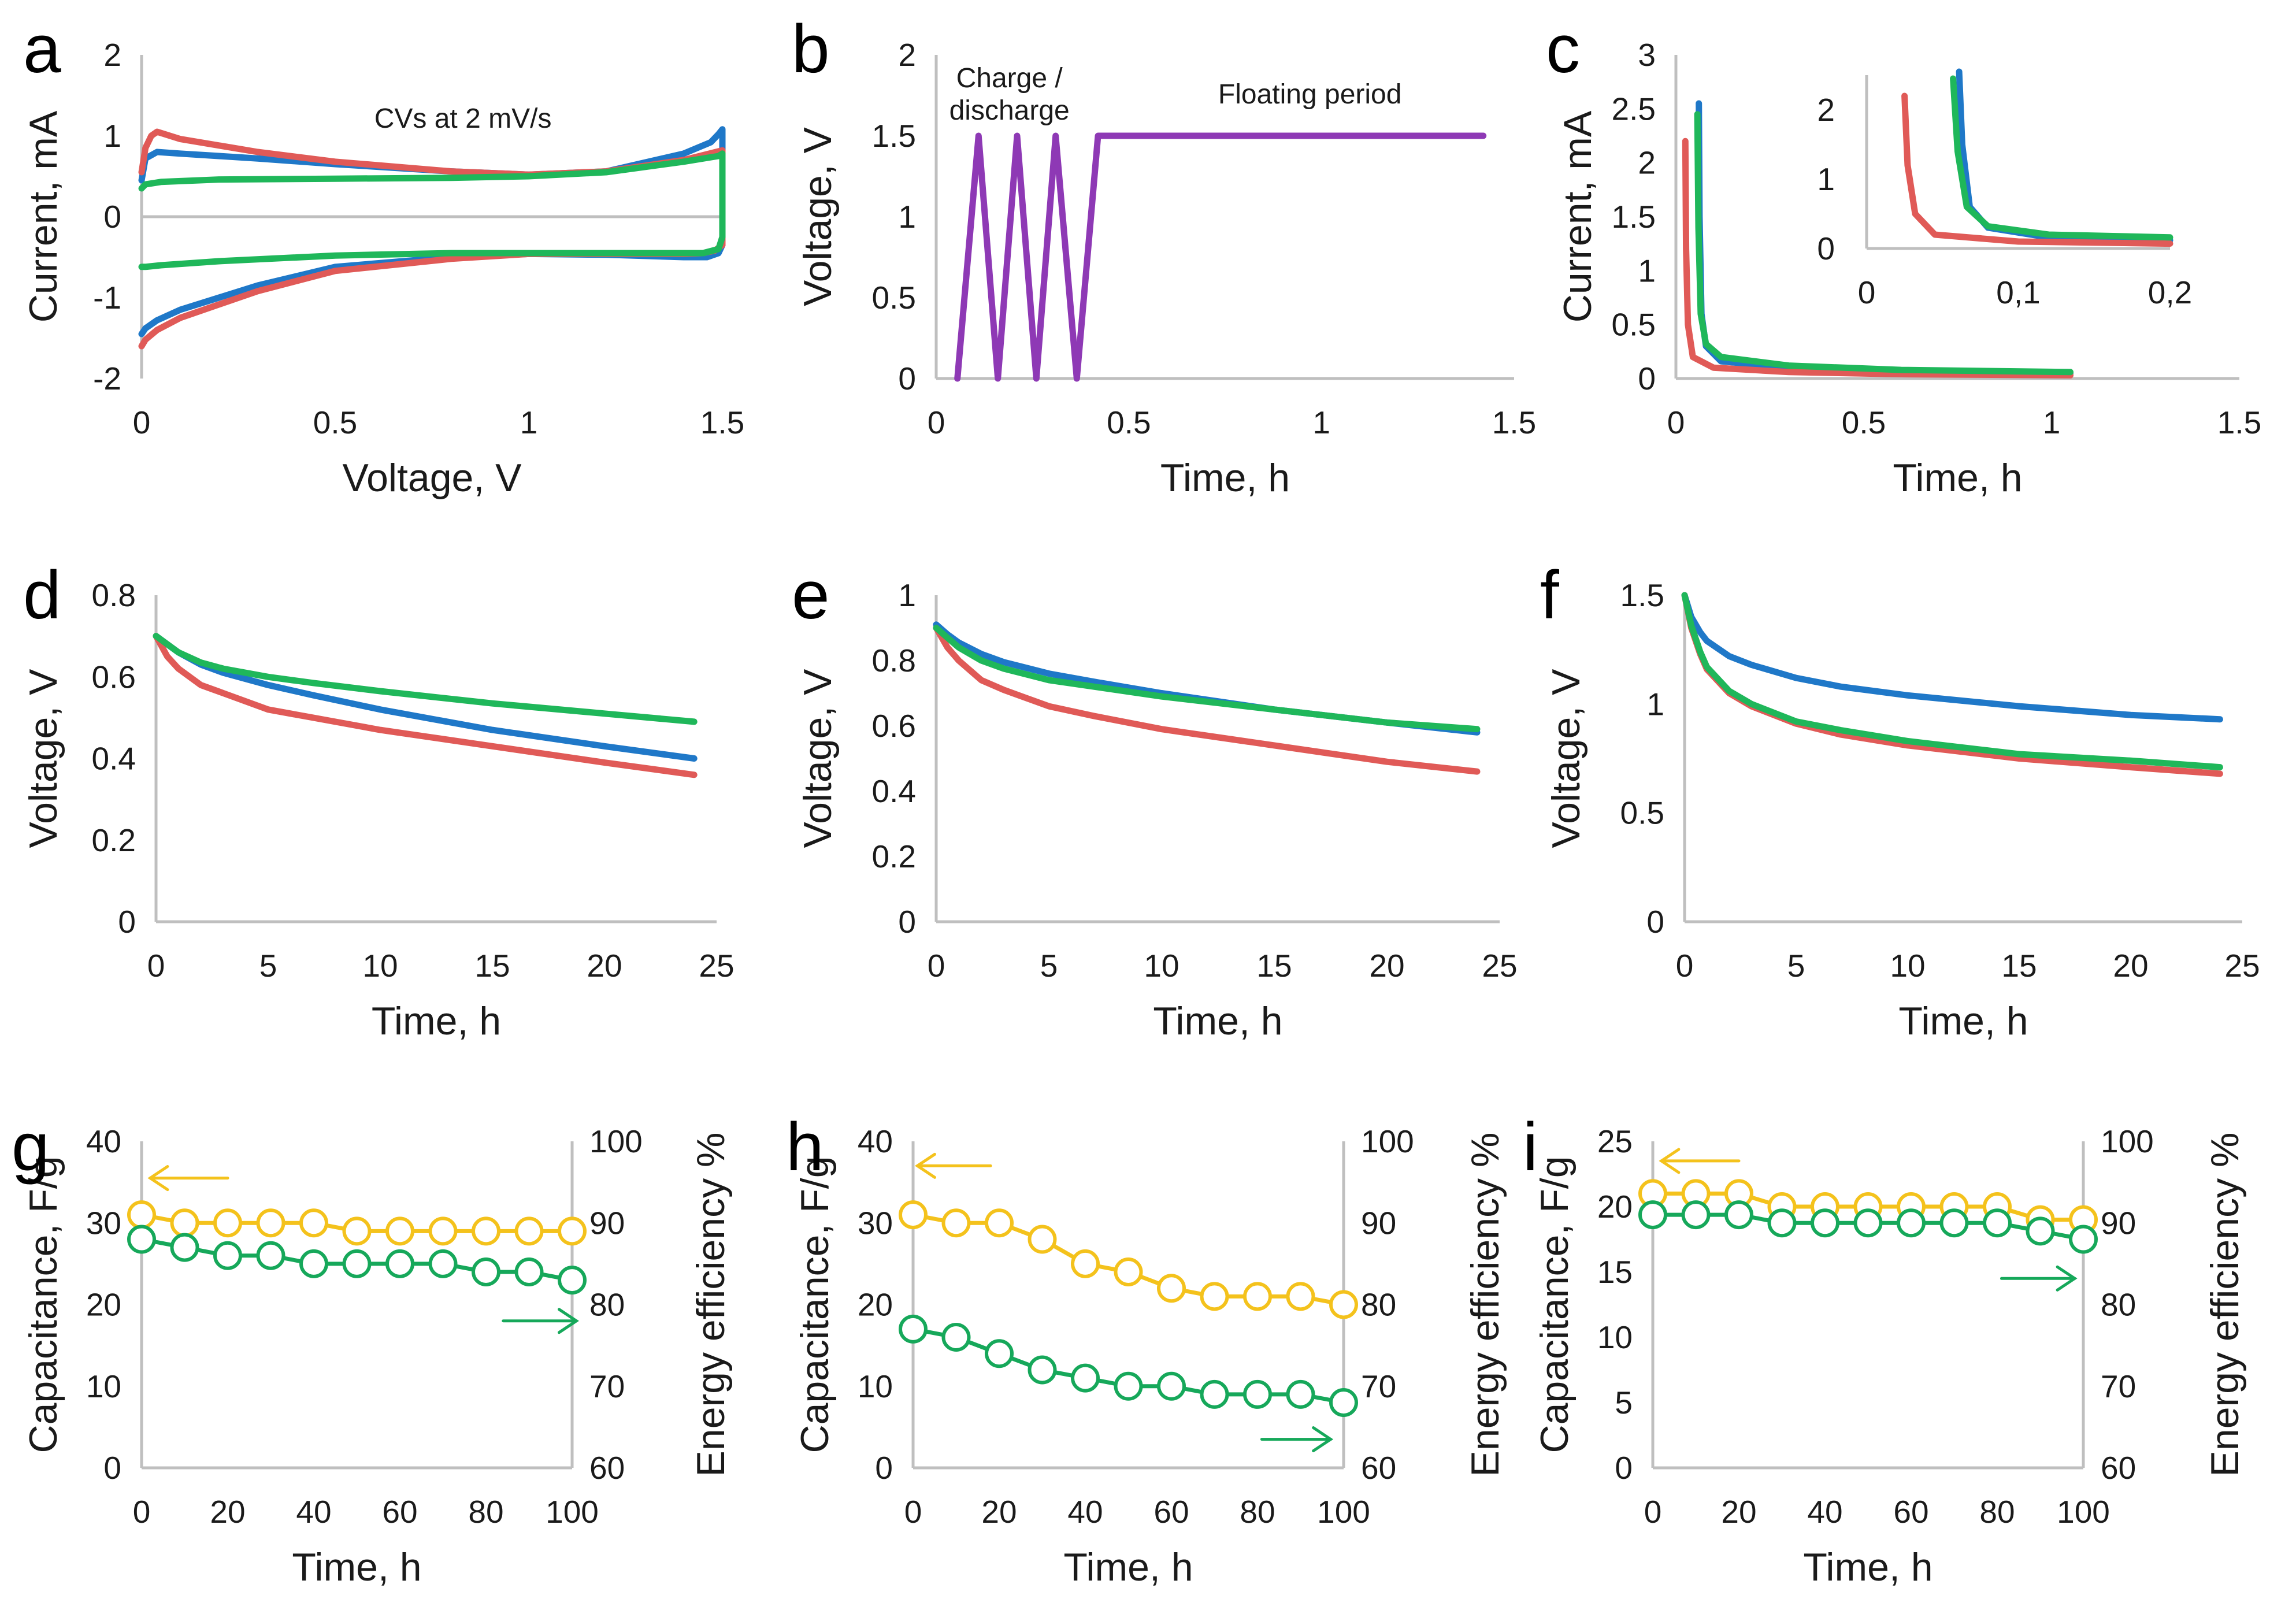 The width and height of the screenshot is (2296, 1610). What do you see at coordinates (313, 1512) in the screenshot?
I see `x-tick-label: 40` at bounding box center [313, 1512].